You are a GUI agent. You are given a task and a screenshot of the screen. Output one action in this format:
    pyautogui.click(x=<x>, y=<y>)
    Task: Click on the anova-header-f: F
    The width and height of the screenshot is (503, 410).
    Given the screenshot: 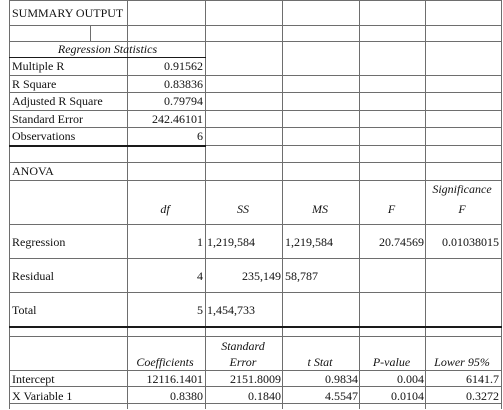 What is the action you would take?
    pyautogui.click(x=391, y=209)
    